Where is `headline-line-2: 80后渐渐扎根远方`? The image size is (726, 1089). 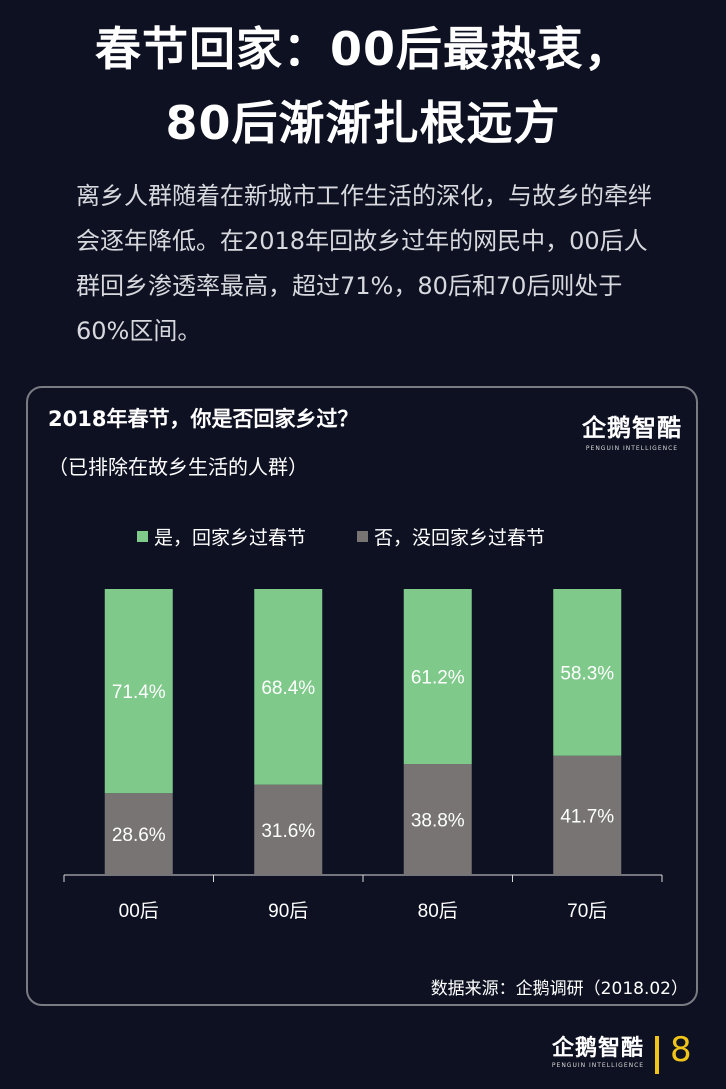 headline-line-2: 80后渐渐扎根远方 is located at coordinates (363, 123).